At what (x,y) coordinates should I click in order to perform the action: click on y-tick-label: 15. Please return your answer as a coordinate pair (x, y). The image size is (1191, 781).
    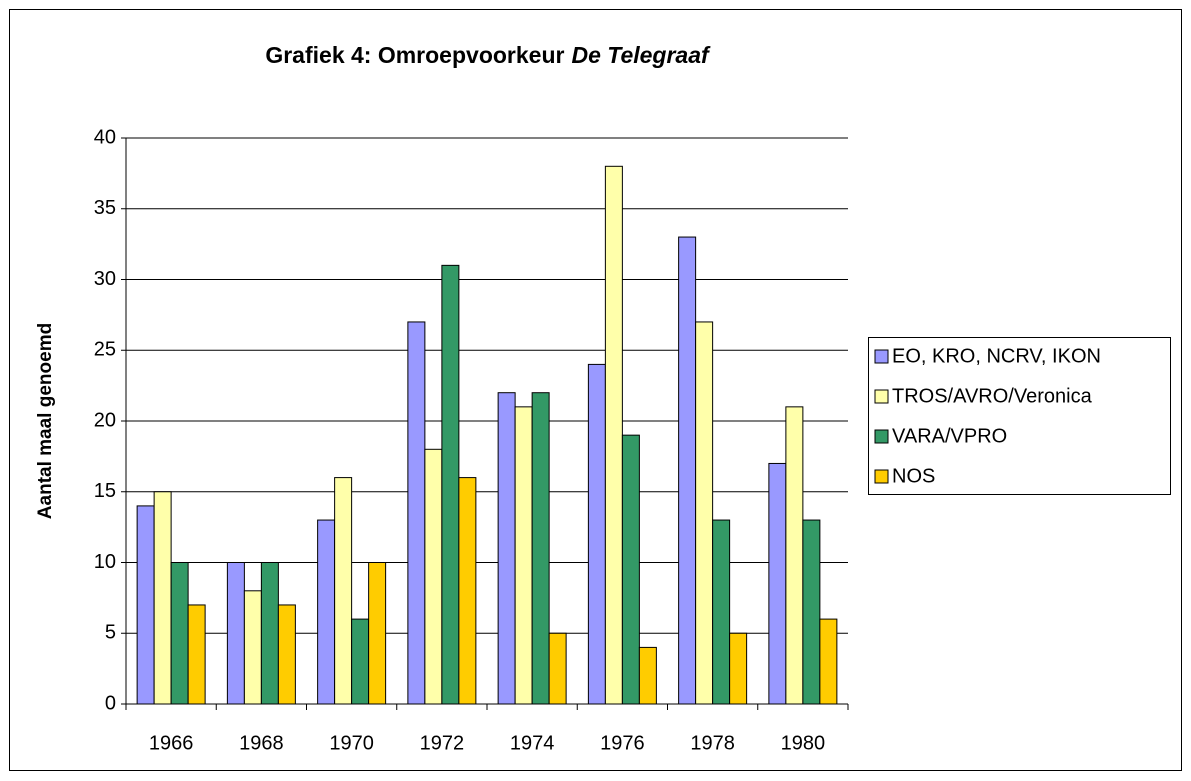
    Looking at the image, I should click on (105, 491).